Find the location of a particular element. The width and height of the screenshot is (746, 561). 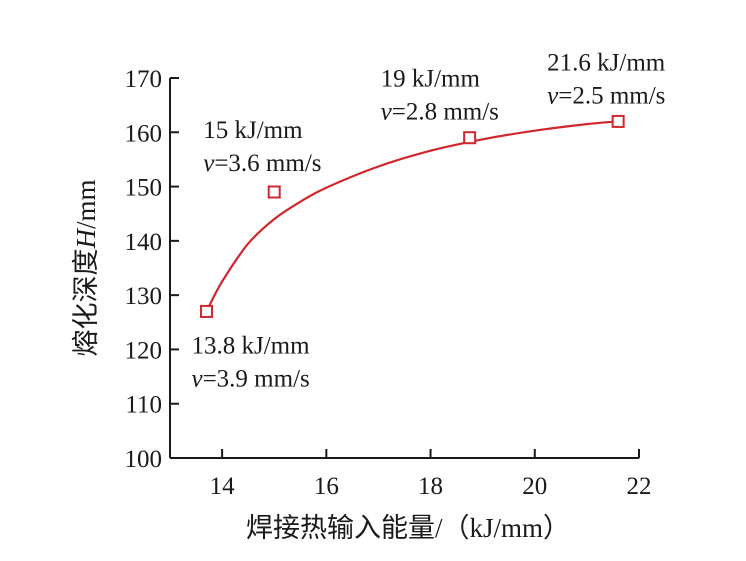

y-axis-title-part: 熔化深度 is located at coordinates (86, 303).